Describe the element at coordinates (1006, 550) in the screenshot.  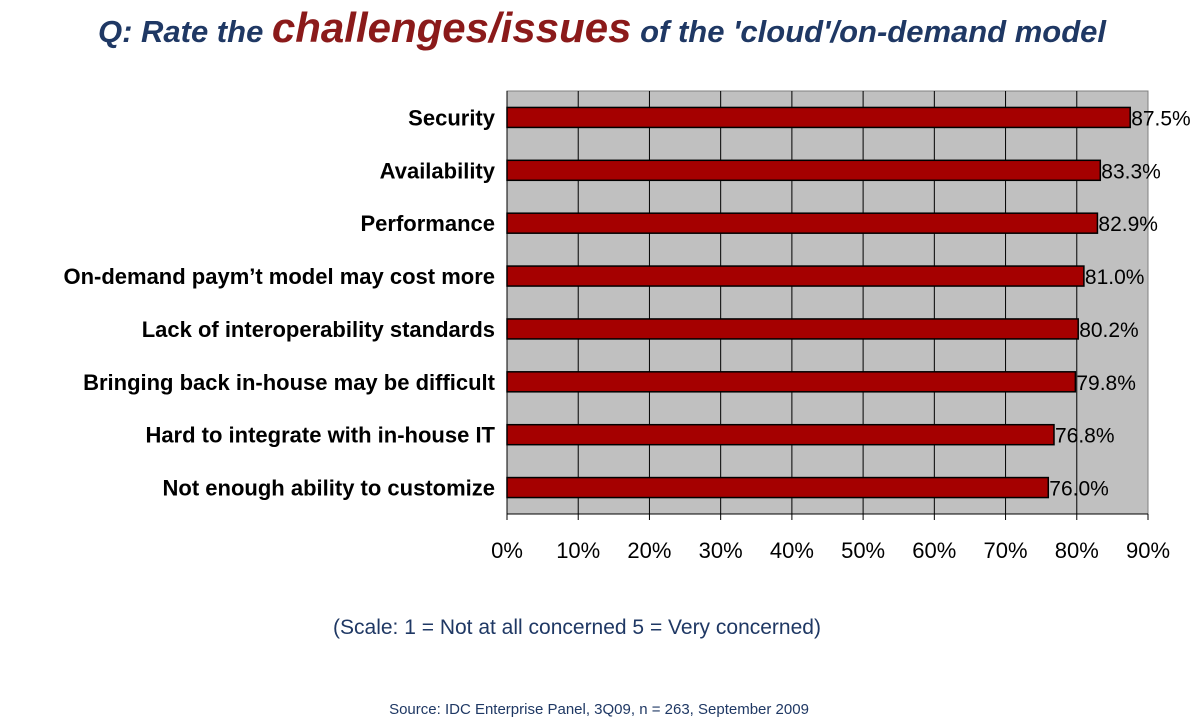
I see `x-tick-label: 70%` at that location.